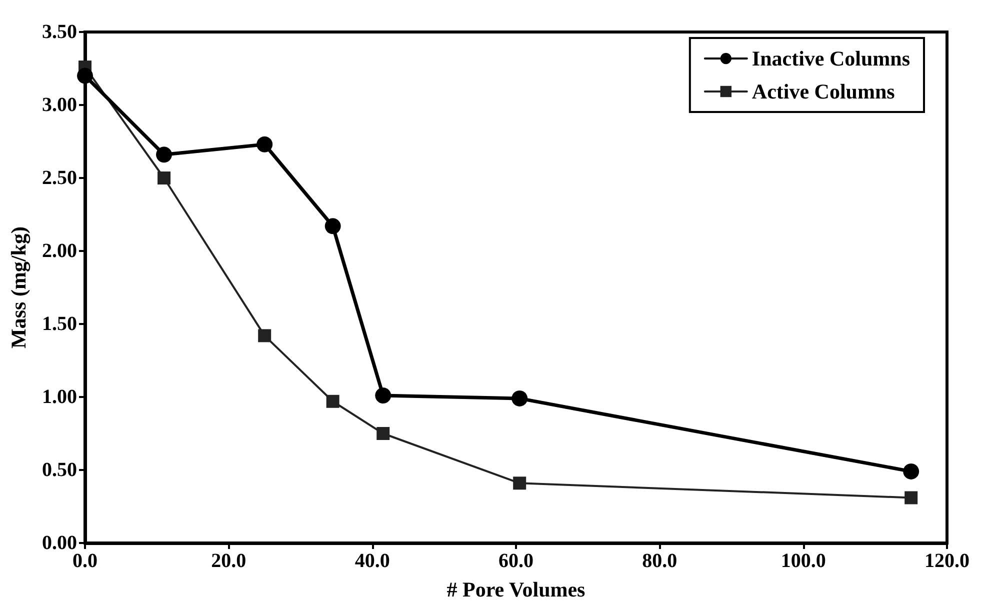 Image resolution: width=984 pixels, height=605 pixels. Describe the element at coordinates (947, 561) in the screenshot. I see `x-tick-label: 120.0` at that location.